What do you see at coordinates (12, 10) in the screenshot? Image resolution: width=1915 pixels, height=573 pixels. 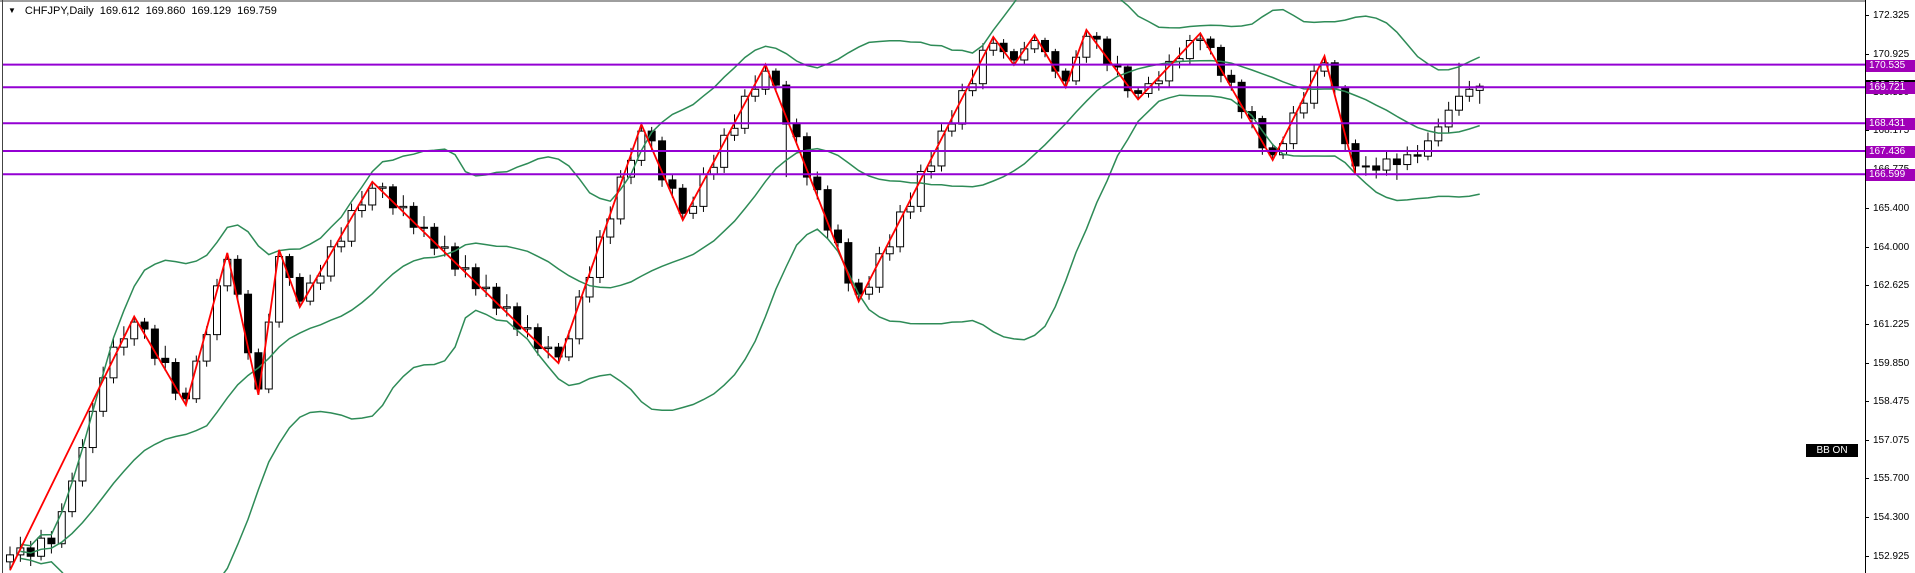 I see `symbol-dropdown-icon: ▼` at bounding box center [12, 10].